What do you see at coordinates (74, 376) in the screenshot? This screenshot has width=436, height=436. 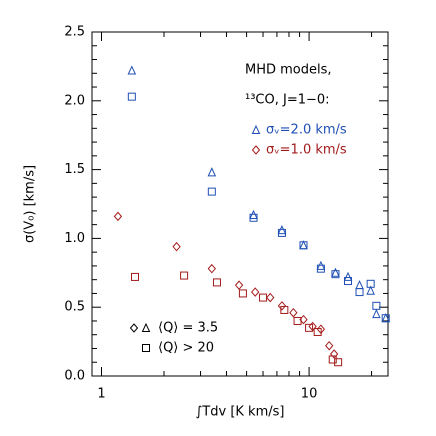 I see `y-tick-label: 0.0` at bounding box center [74, 376].